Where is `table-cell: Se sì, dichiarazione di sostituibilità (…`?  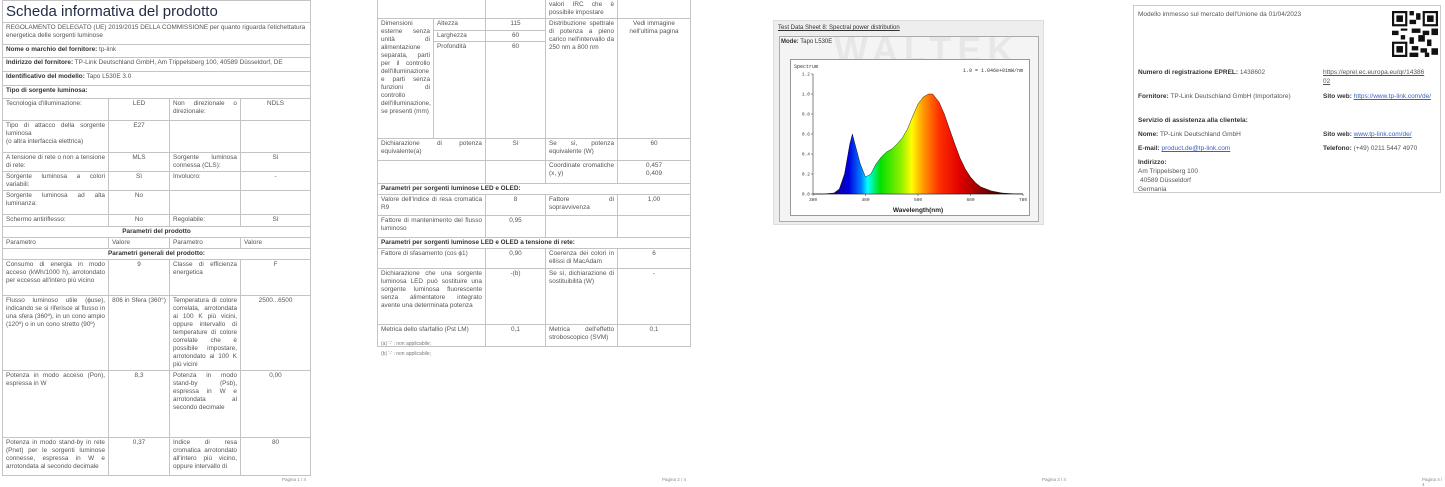 table-cell: Se sì, dichiarazione di sostituibilità (… is located at coordinates (581, 296).